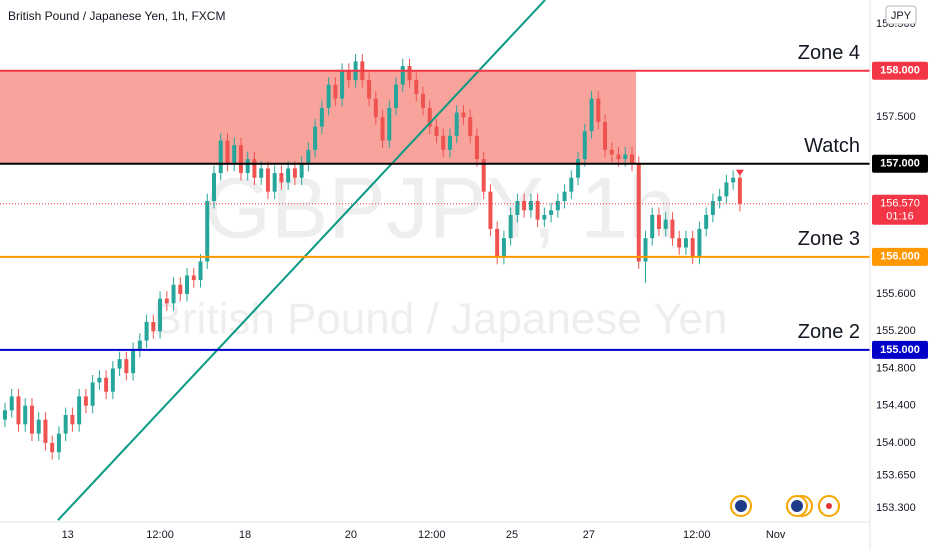  I want to click on y-tick-label: 154.000, so click(896, 443).